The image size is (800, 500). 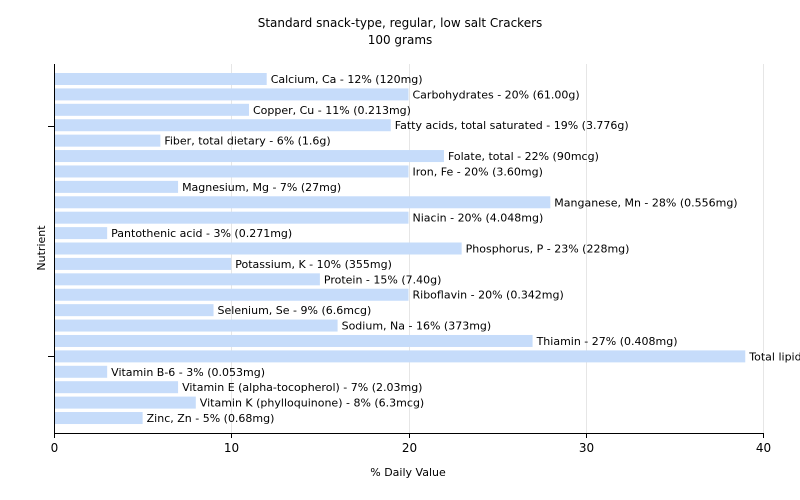 I want to click on bar-label: Phosphorus, P - 23% (228mg), so click(x=548, y=249).